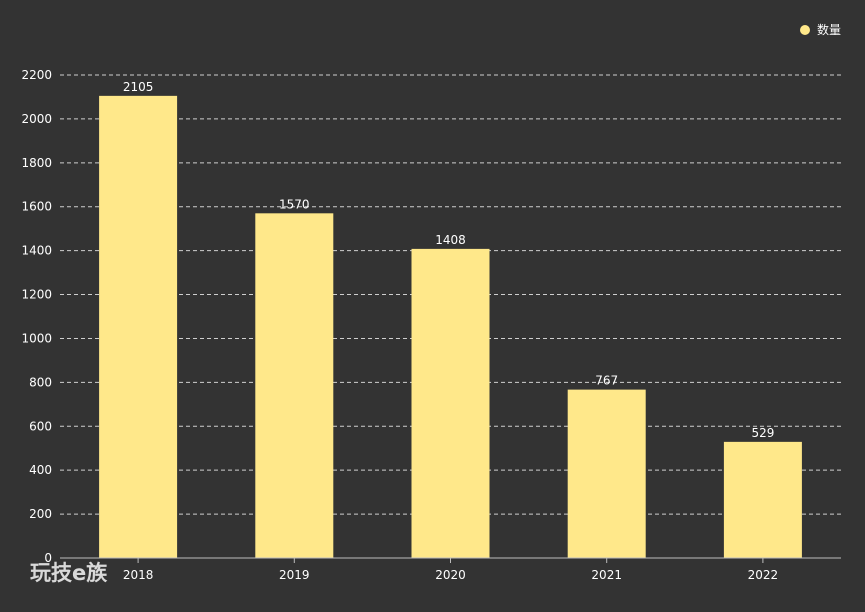 The width and height of the screenshot is (865, 612). I want to click on y-tick-label: 1400, so click(36, 251).